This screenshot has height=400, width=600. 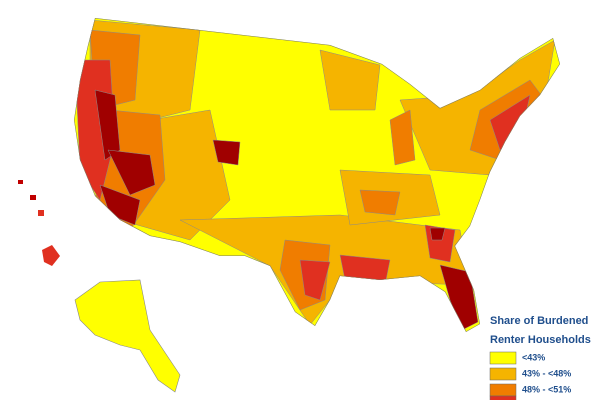 What do you see at coordinates (539, 321) in the screenshot?
I see `legend-title: Share of Burdened` at bounding box center [539, 321].